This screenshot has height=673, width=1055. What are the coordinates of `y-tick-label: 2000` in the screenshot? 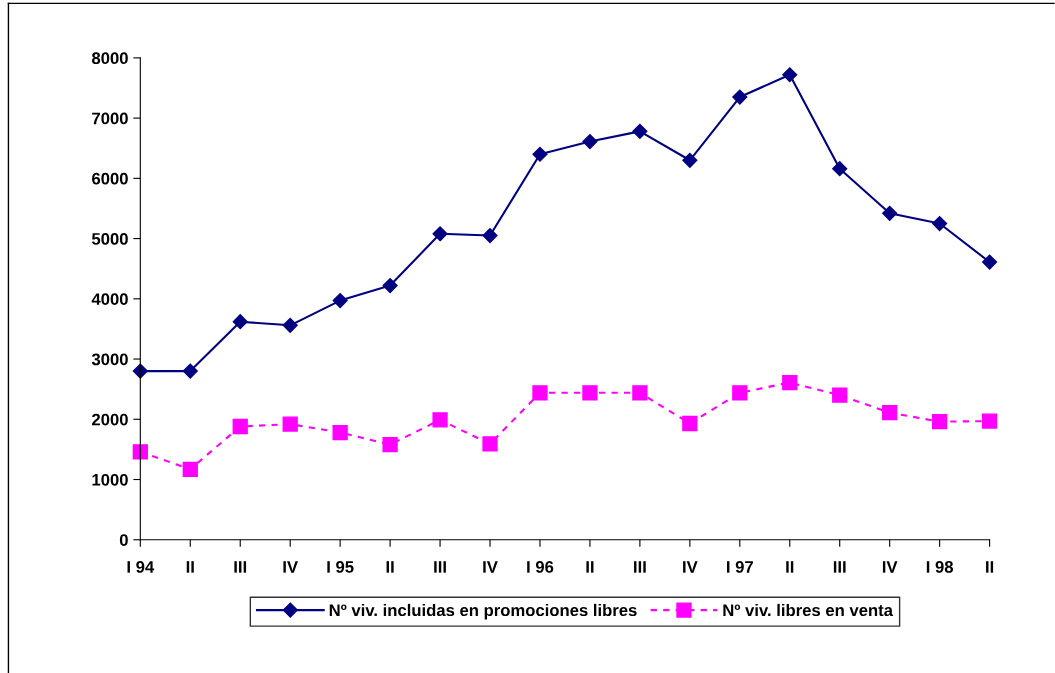 It's located at (110, 419).